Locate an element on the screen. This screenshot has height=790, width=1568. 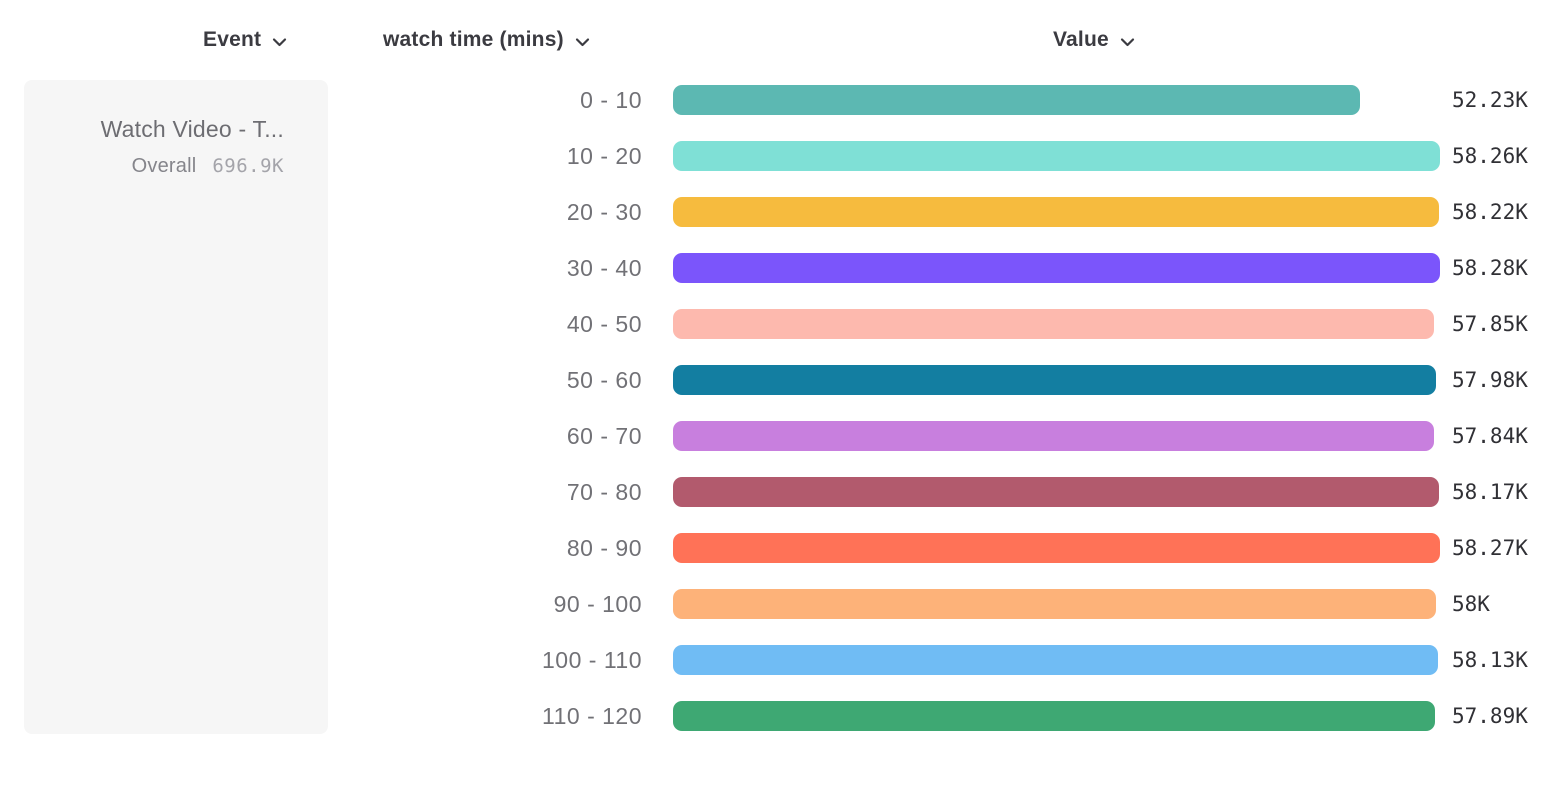
chart-row: 40 - 50 57.85K is located at coordinates (784, 324).